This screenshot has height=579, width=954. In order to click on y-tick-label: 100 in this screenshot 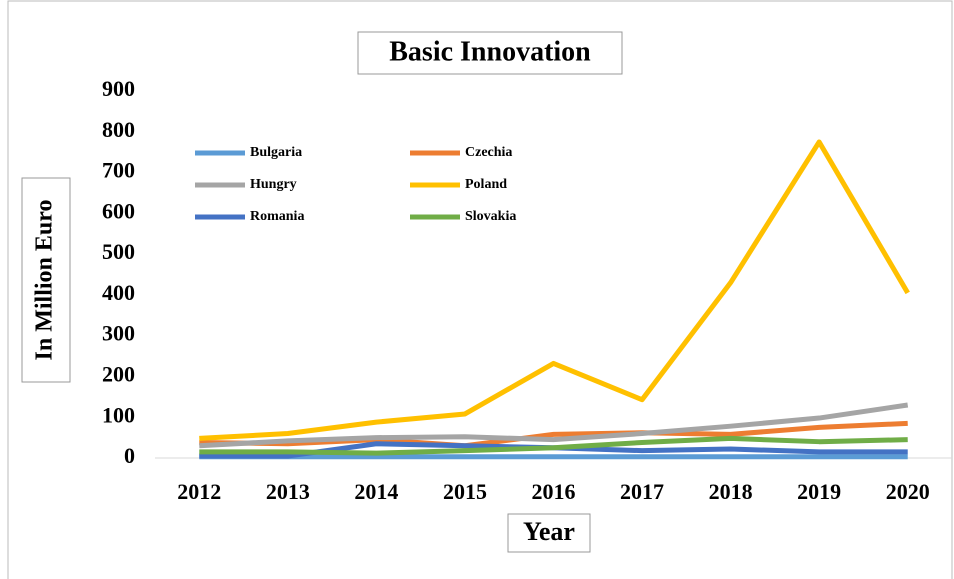, I will do `click(118, 414)`.